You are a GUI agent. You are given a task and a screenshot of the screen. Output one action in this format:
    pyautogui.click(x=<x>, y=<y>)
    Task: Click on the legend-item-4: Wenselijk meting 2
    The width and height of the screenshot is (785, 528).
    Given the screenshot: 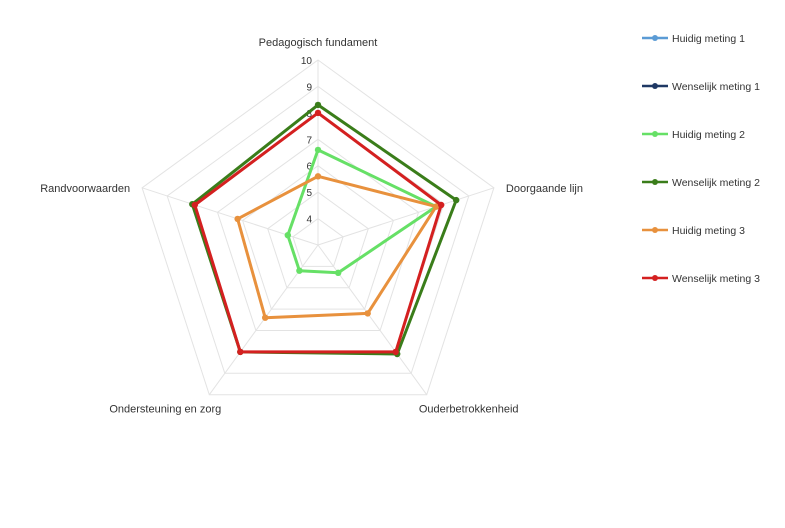 What is the action you would take?
    pyautogui.click(x=701, y=183)
    